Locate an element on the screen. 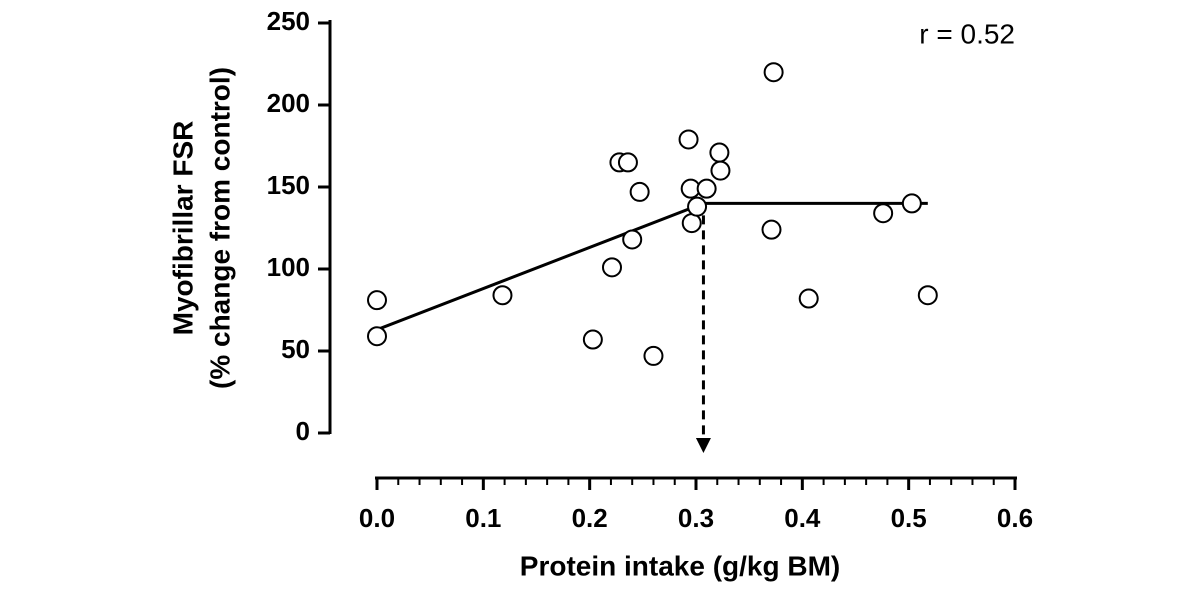 Image resolution: width=1200 pixels, height=600 pixels. x-tick-label: 0.2 is located at coordinates (590, 518).